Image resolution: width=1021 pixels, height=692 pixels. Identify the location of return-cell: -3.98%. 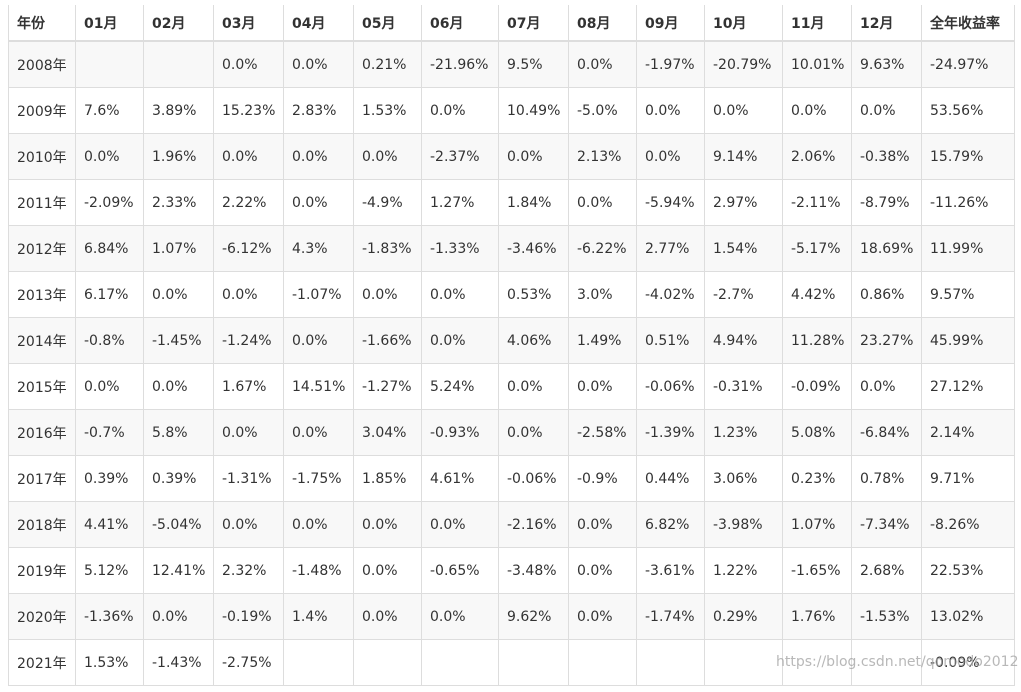
(743, 524).